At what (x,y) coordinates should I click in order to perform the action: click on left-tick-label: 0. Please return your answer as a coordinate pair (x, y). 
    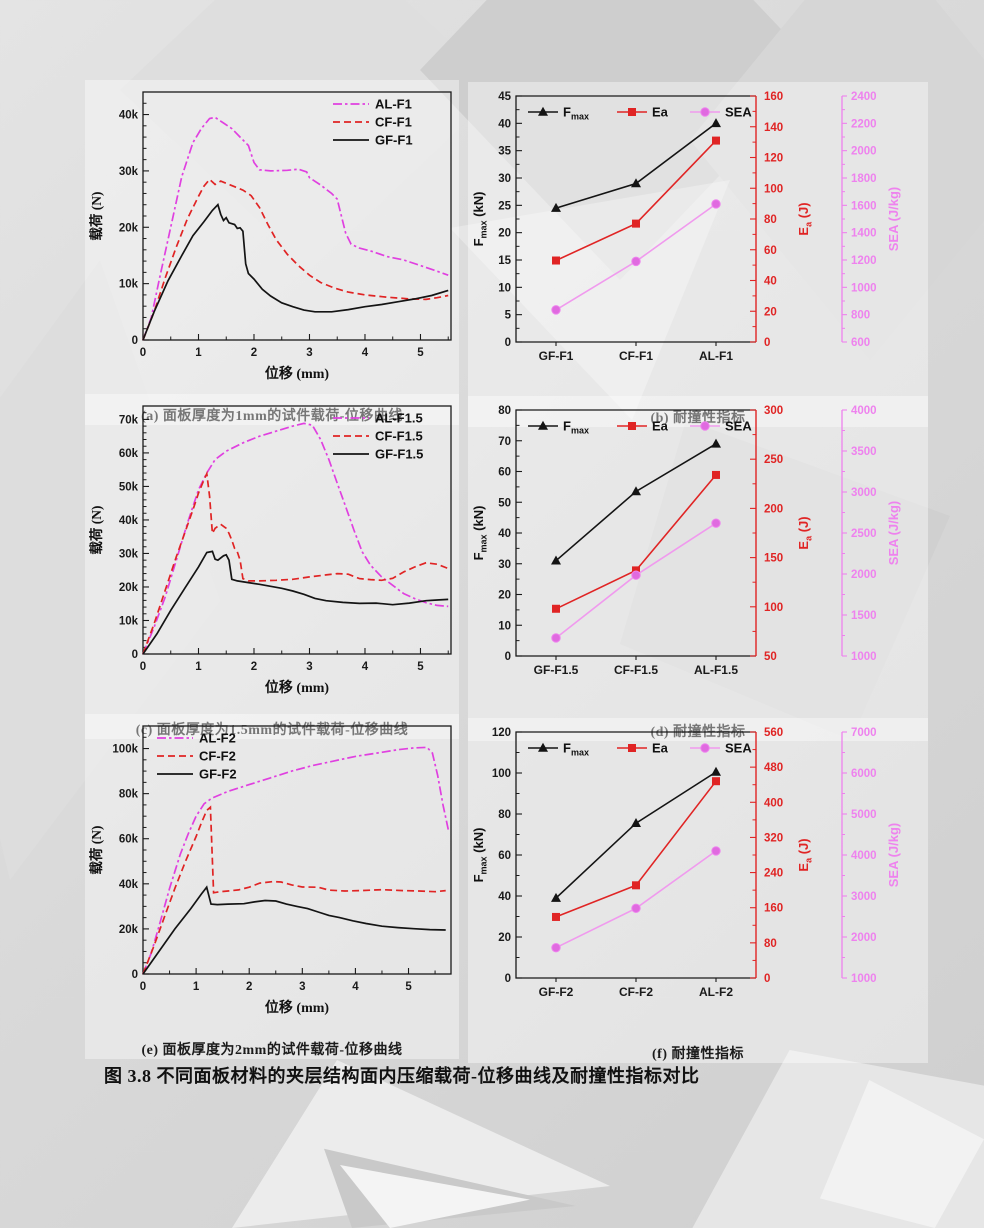
    Looking at the image, I should click on (508, 979).